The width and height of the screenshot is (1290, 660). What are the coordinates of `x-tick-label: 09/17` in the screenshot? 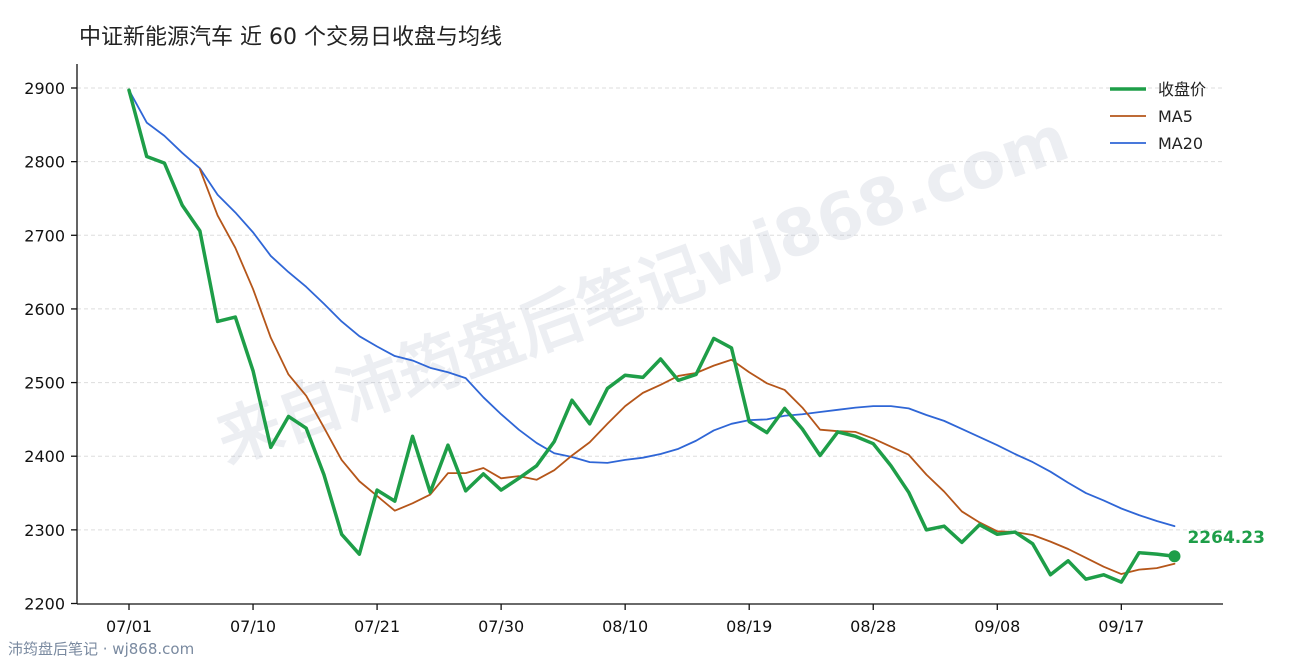 It's located at (1121, 626).